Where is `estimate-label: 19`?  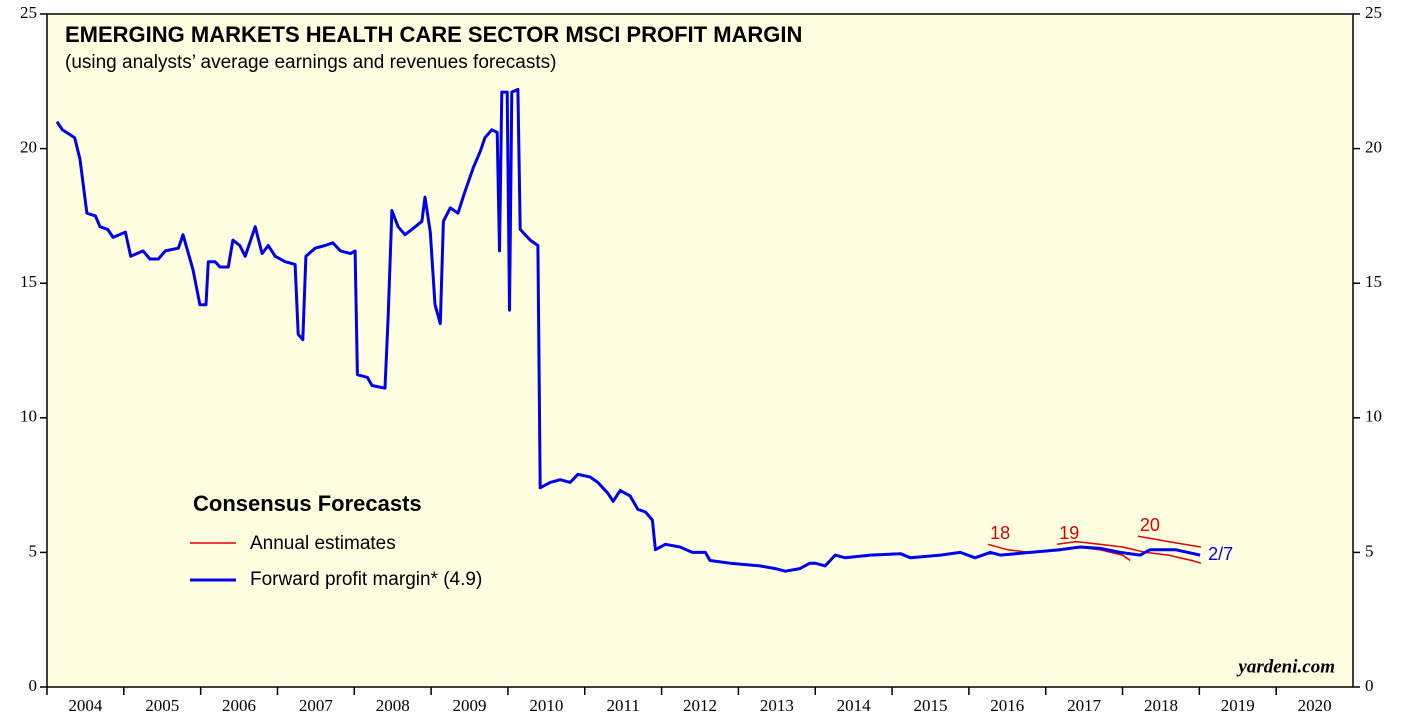
estimate-label: 19 is located at coordinates (1069, 533).